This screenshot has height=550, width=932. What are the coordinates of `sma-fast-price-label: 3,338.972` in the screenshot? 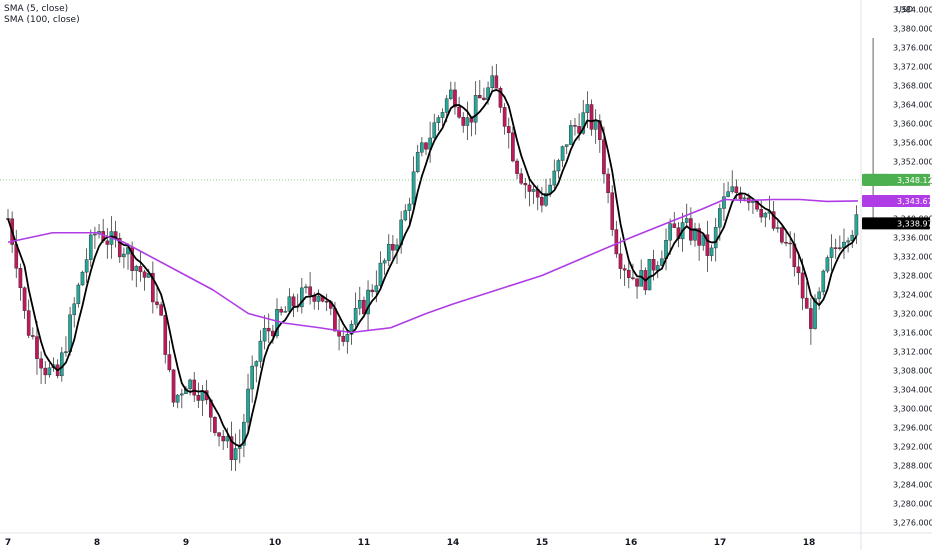 It's located at (914, 223).